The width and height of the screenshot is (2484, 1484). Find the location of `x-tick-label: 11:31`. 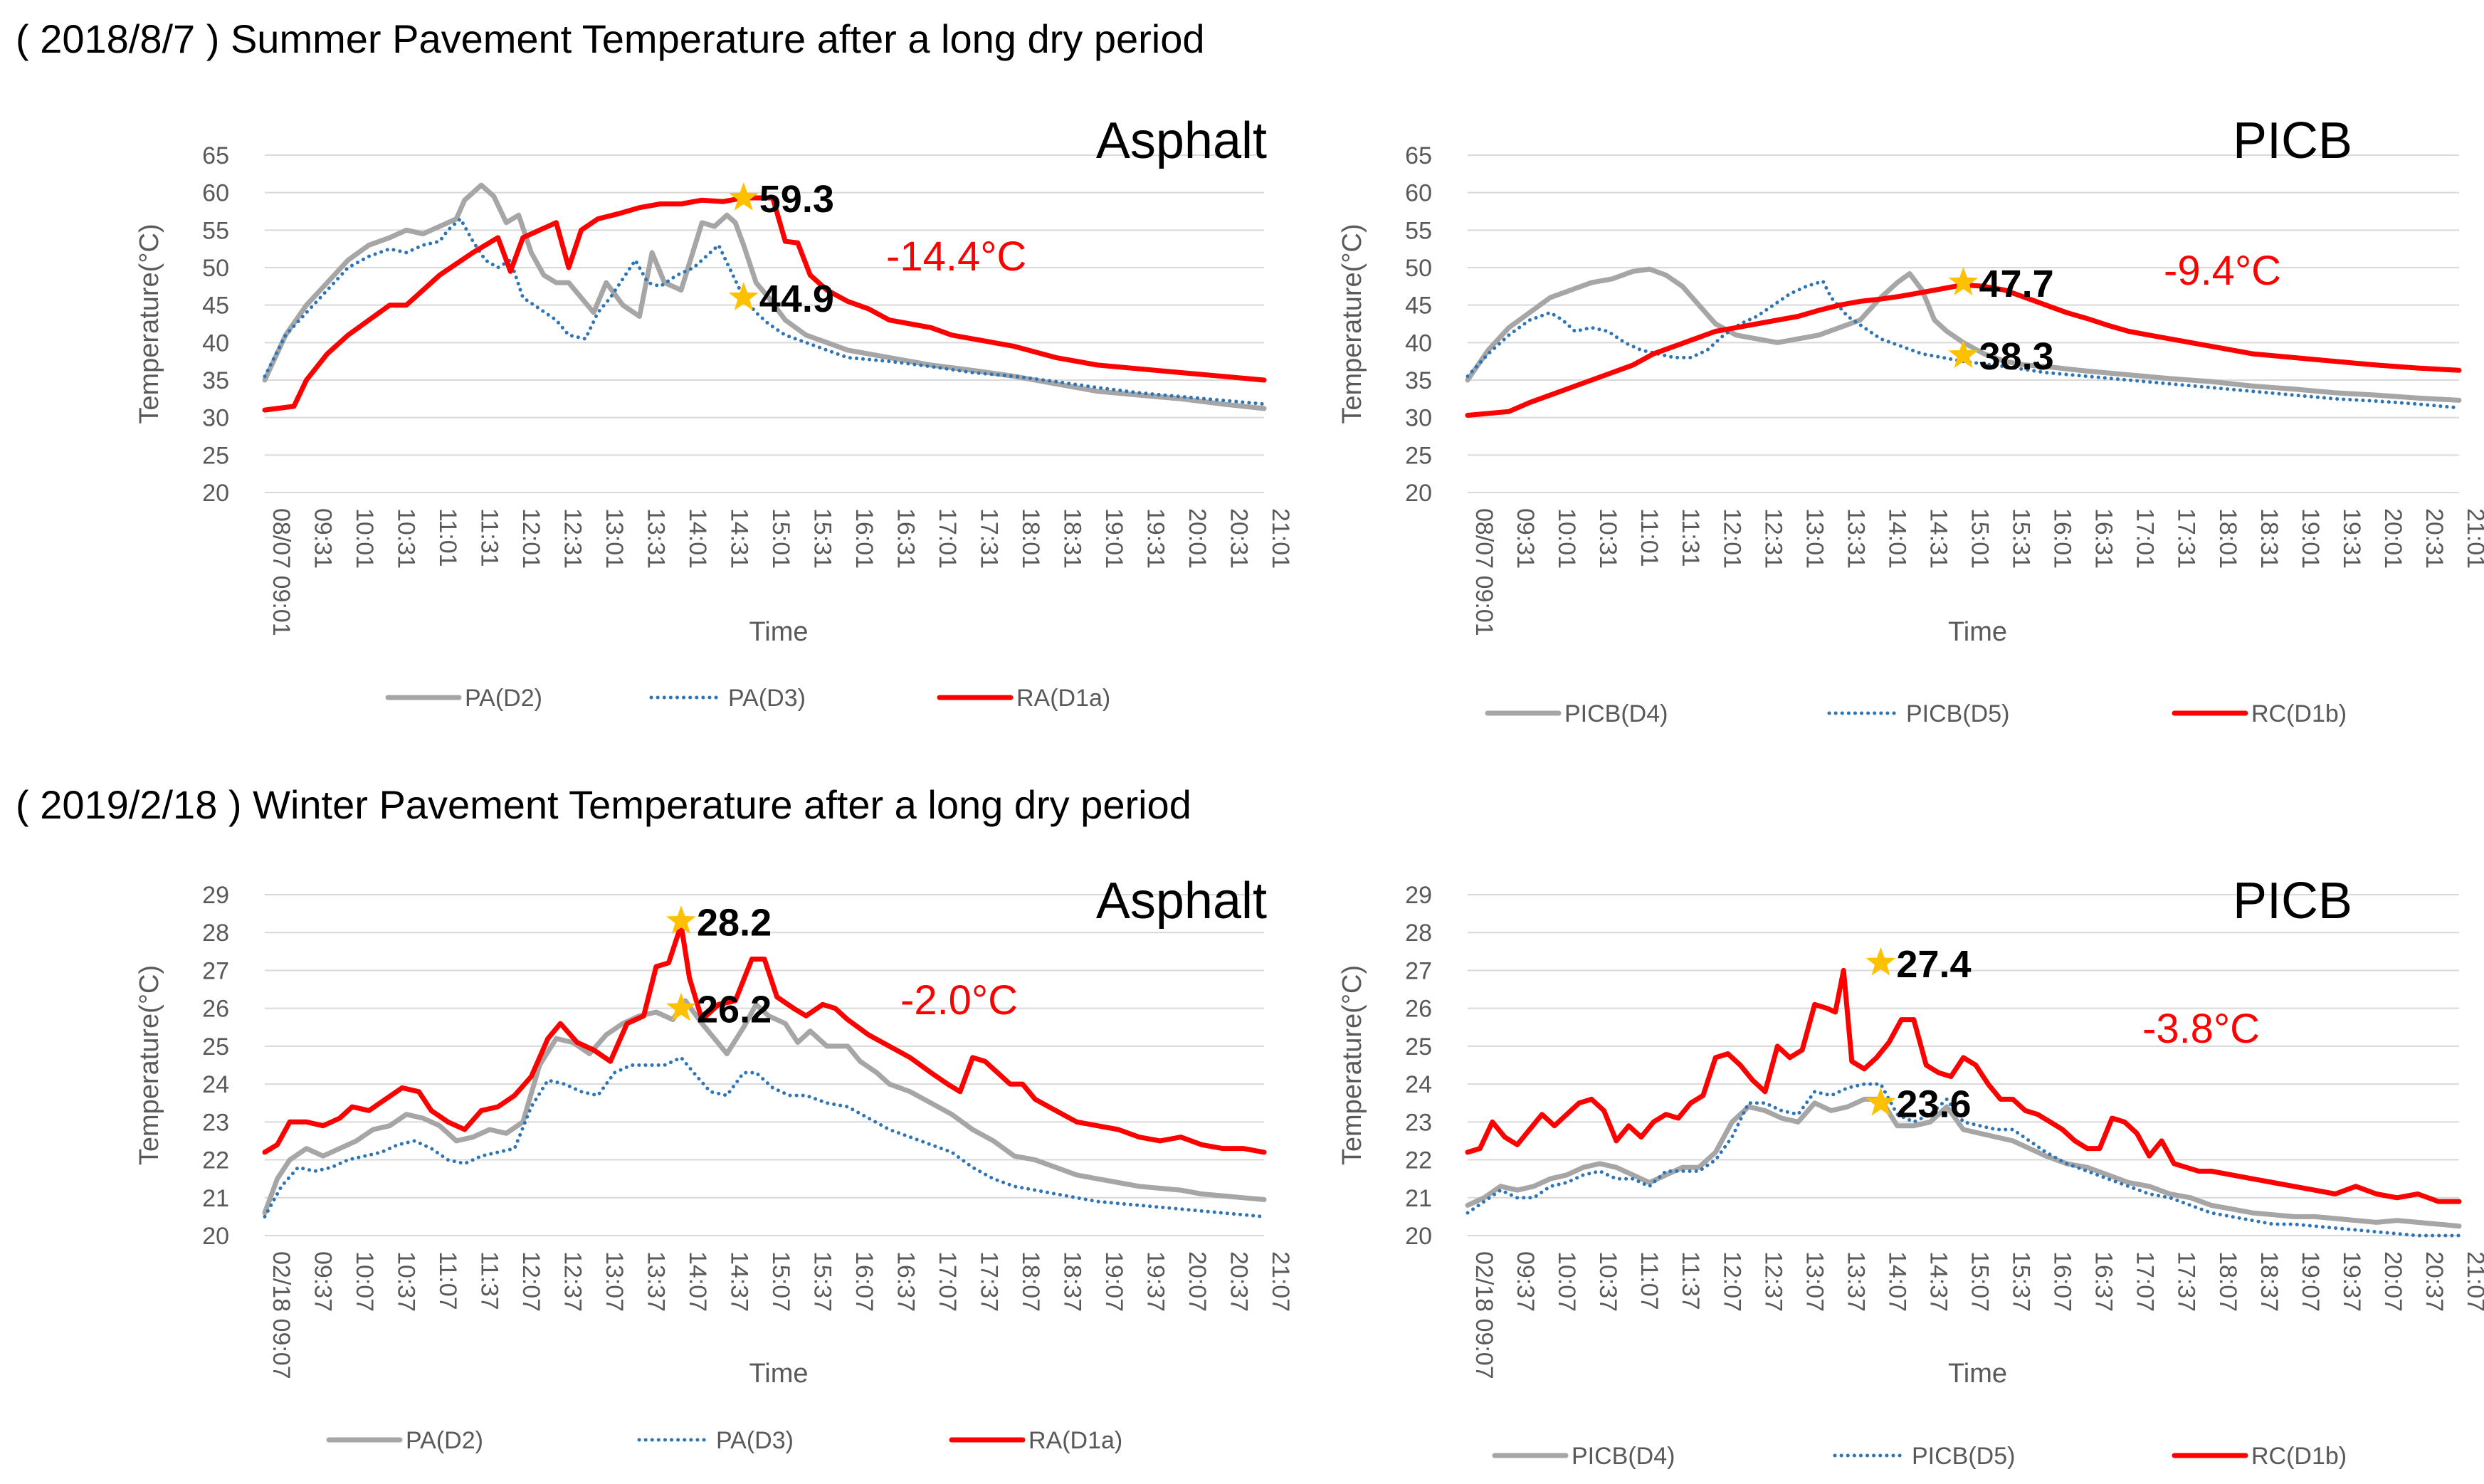

x-tick-label: 11:31 is located at coordinates (1691, 537).